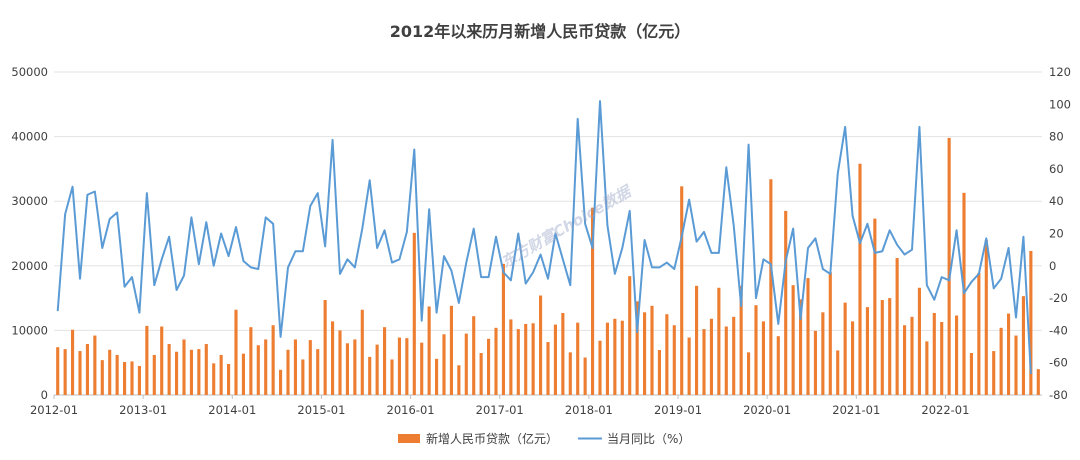 This screenshot has width=1080, height=460. Describe the element at coordinates (1058, 330) in the screenshot. I see `y-right-tick-label: -40` at that location.